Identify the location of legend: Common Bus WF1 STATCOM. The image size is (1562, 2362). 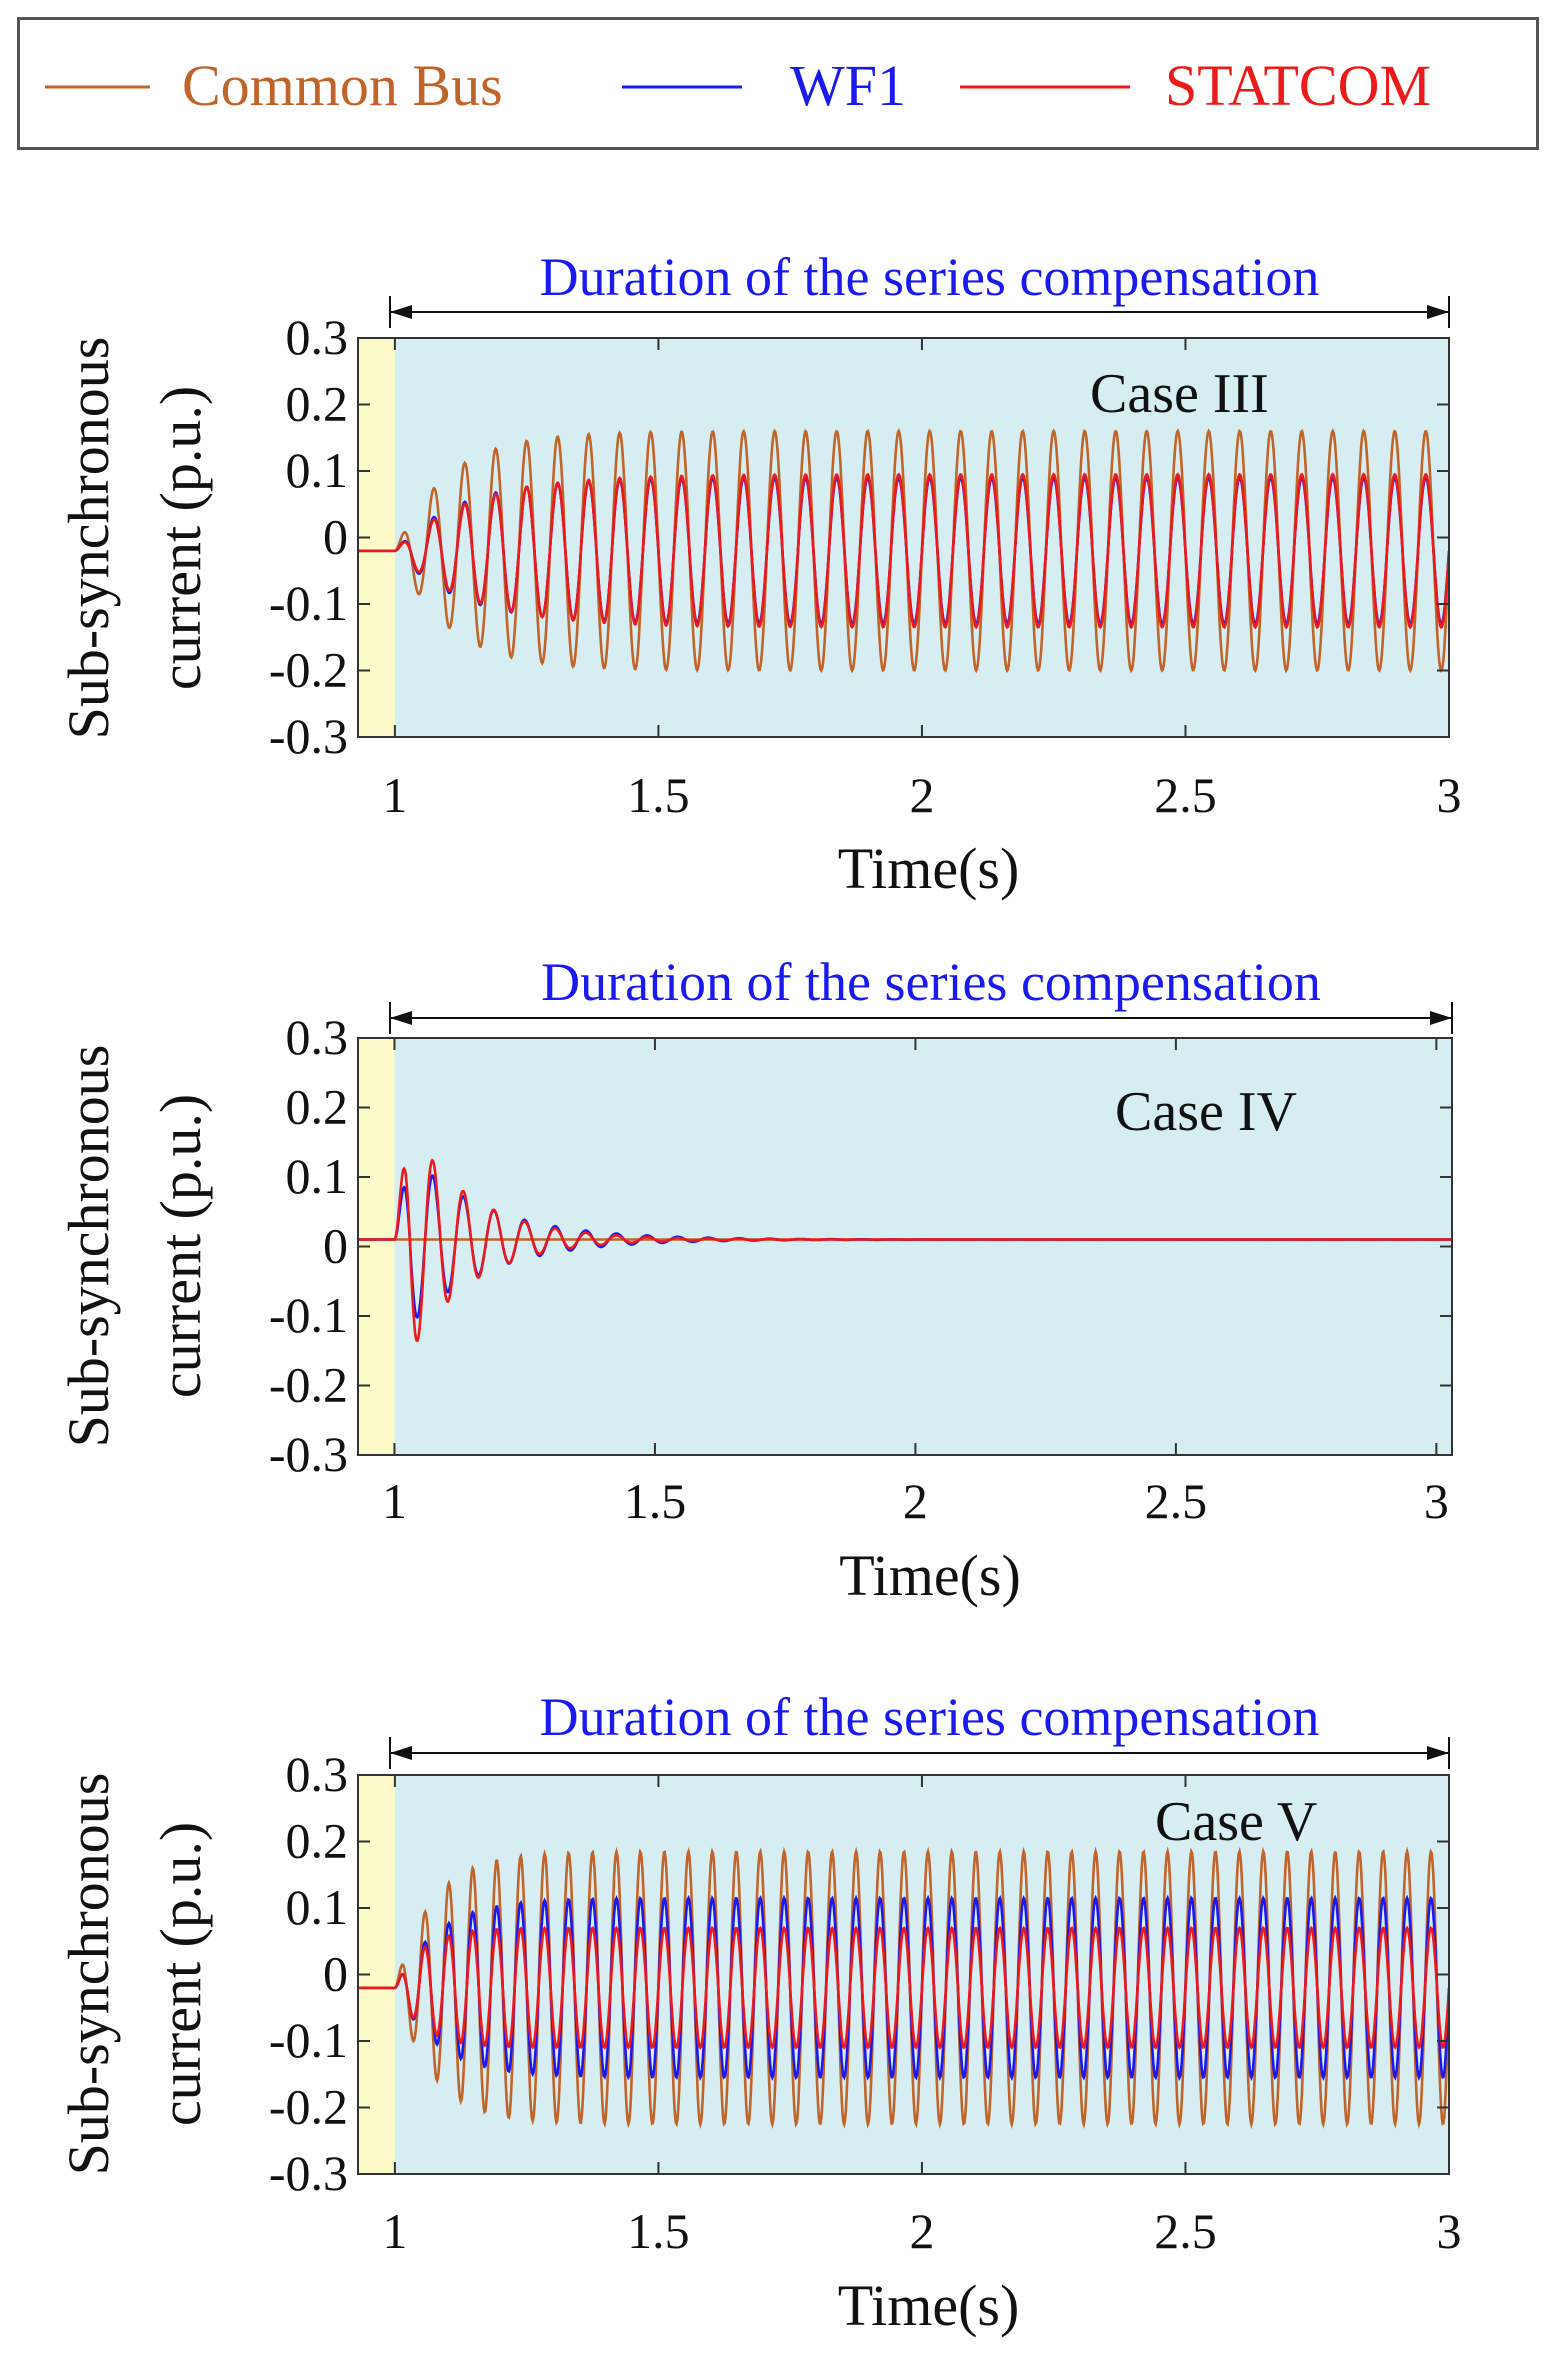
(738, 85).